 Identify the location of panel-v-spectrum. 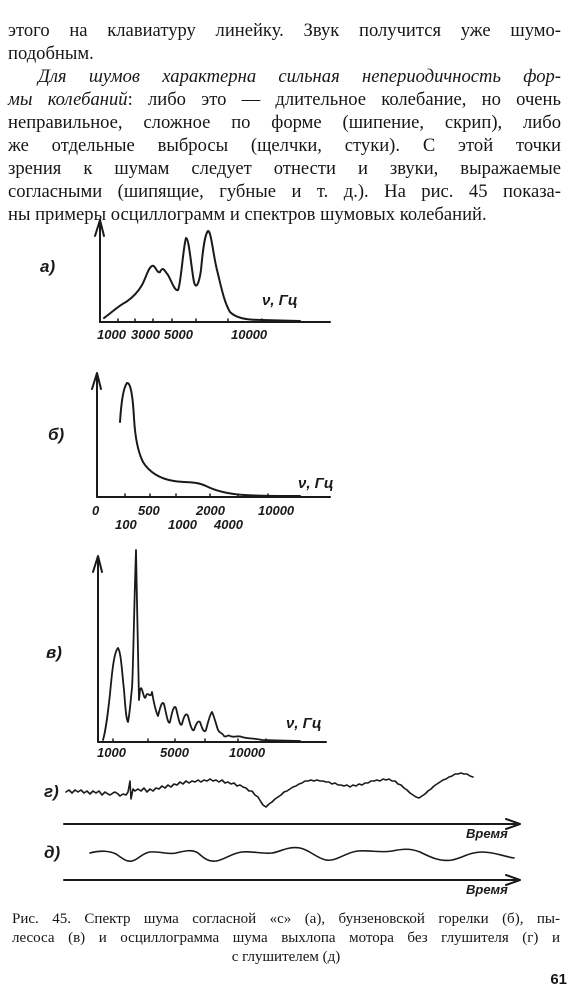
(209, 646).